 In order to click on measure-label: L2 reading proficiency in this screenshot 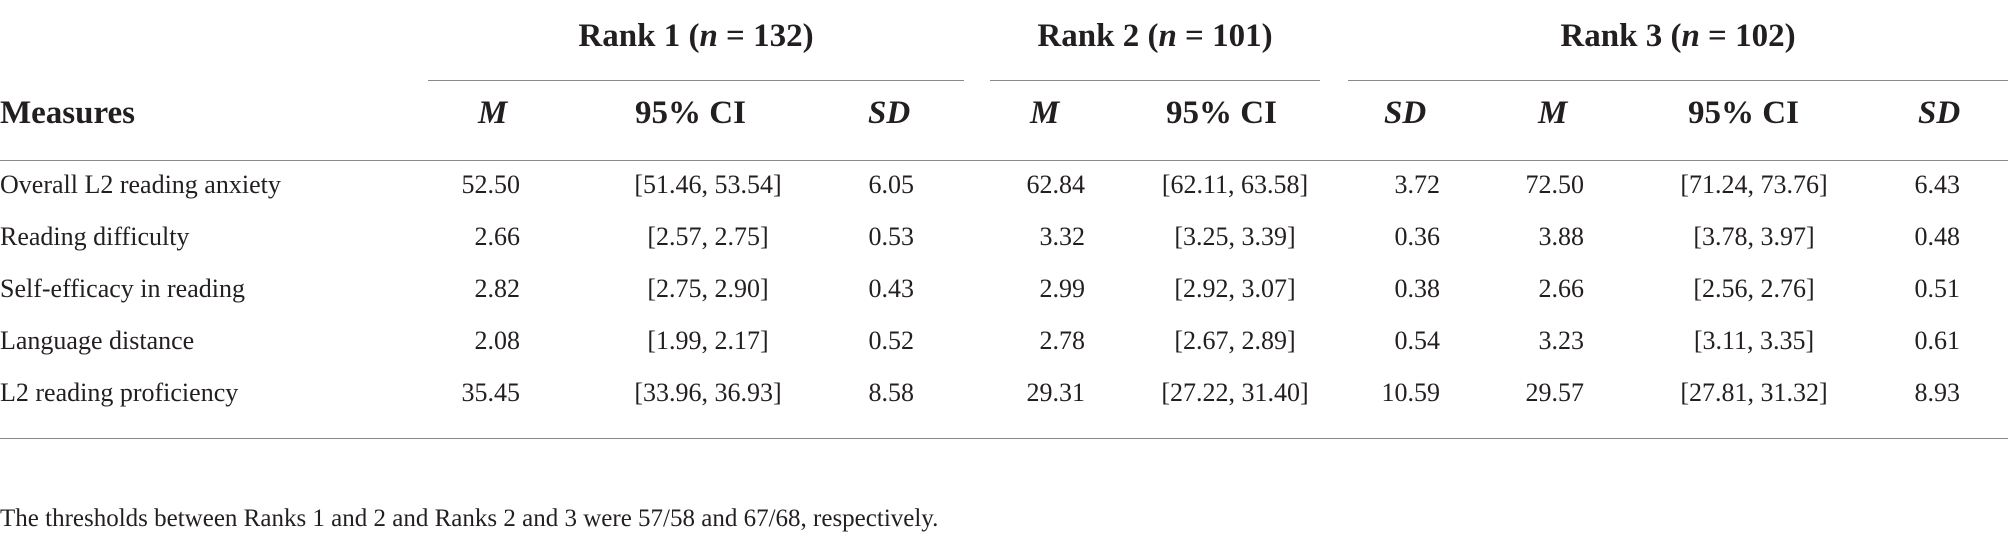, I will do `click(119, 392)`.